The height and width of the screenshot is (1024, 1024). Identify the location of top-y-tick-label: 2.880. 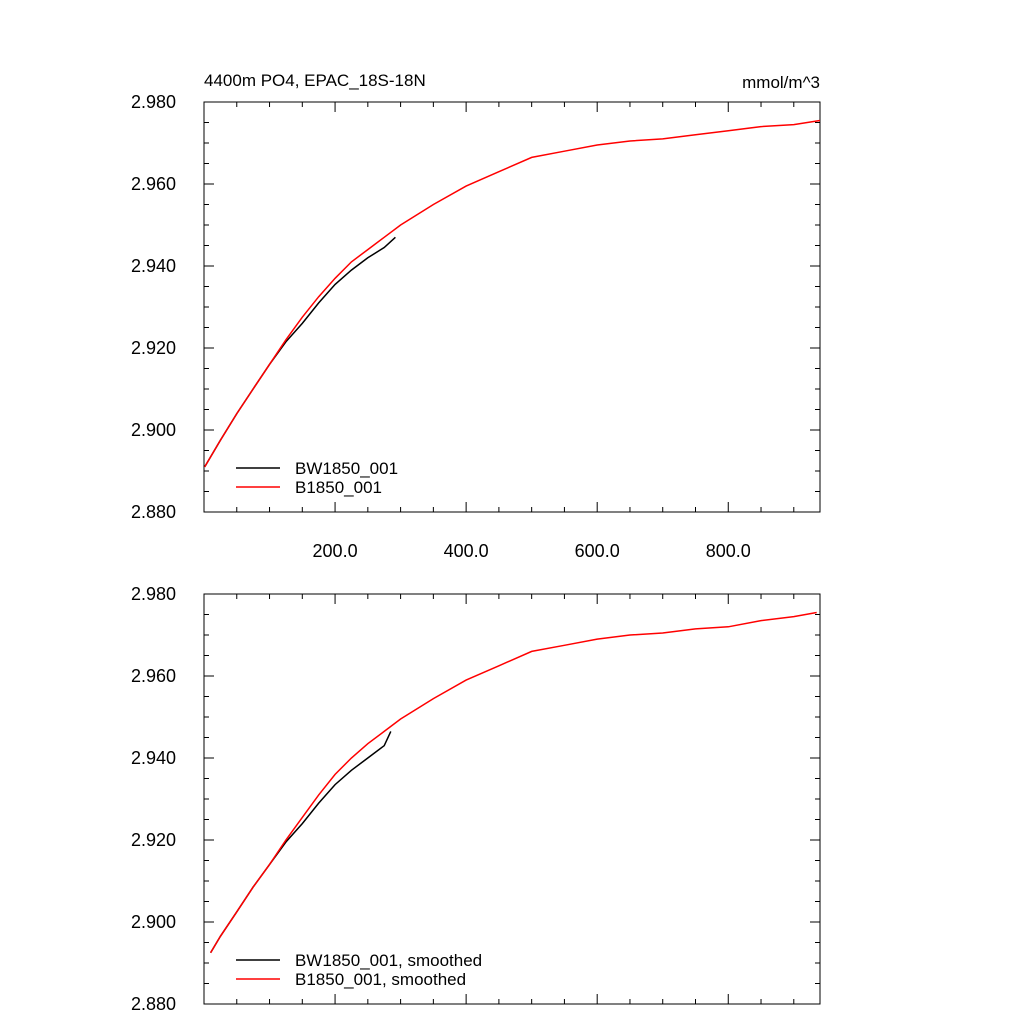
(153, 512).